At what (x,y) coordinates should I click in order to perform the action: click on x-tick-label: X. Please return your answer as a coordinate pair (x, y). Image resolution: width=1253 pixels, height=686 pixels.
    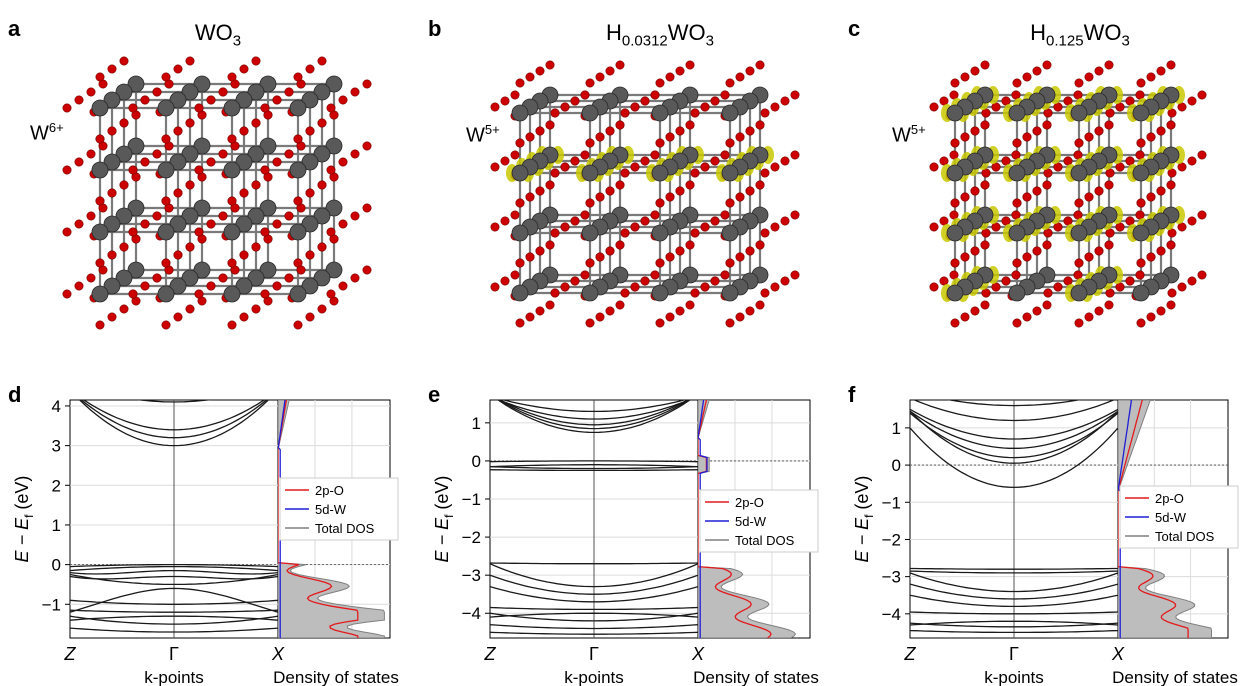
    Looking at the image, I should click on (698, 654).